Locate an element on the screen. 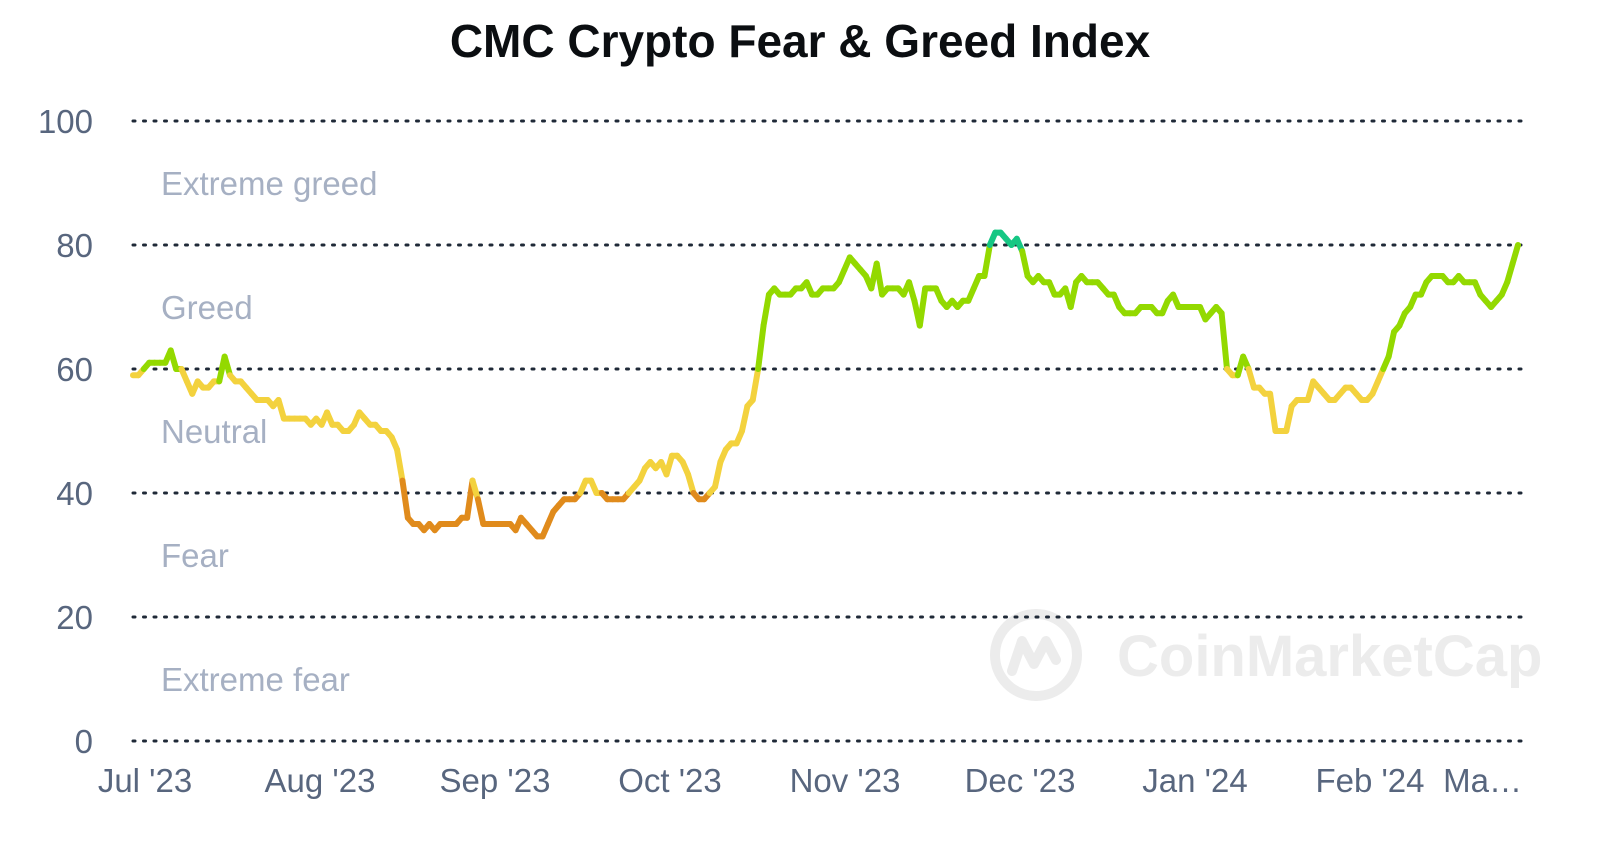 Image resolution: width=1600 pixels, height=853 pixels. x-tick-label: Aug '23 is located at coordinates (320, 780).